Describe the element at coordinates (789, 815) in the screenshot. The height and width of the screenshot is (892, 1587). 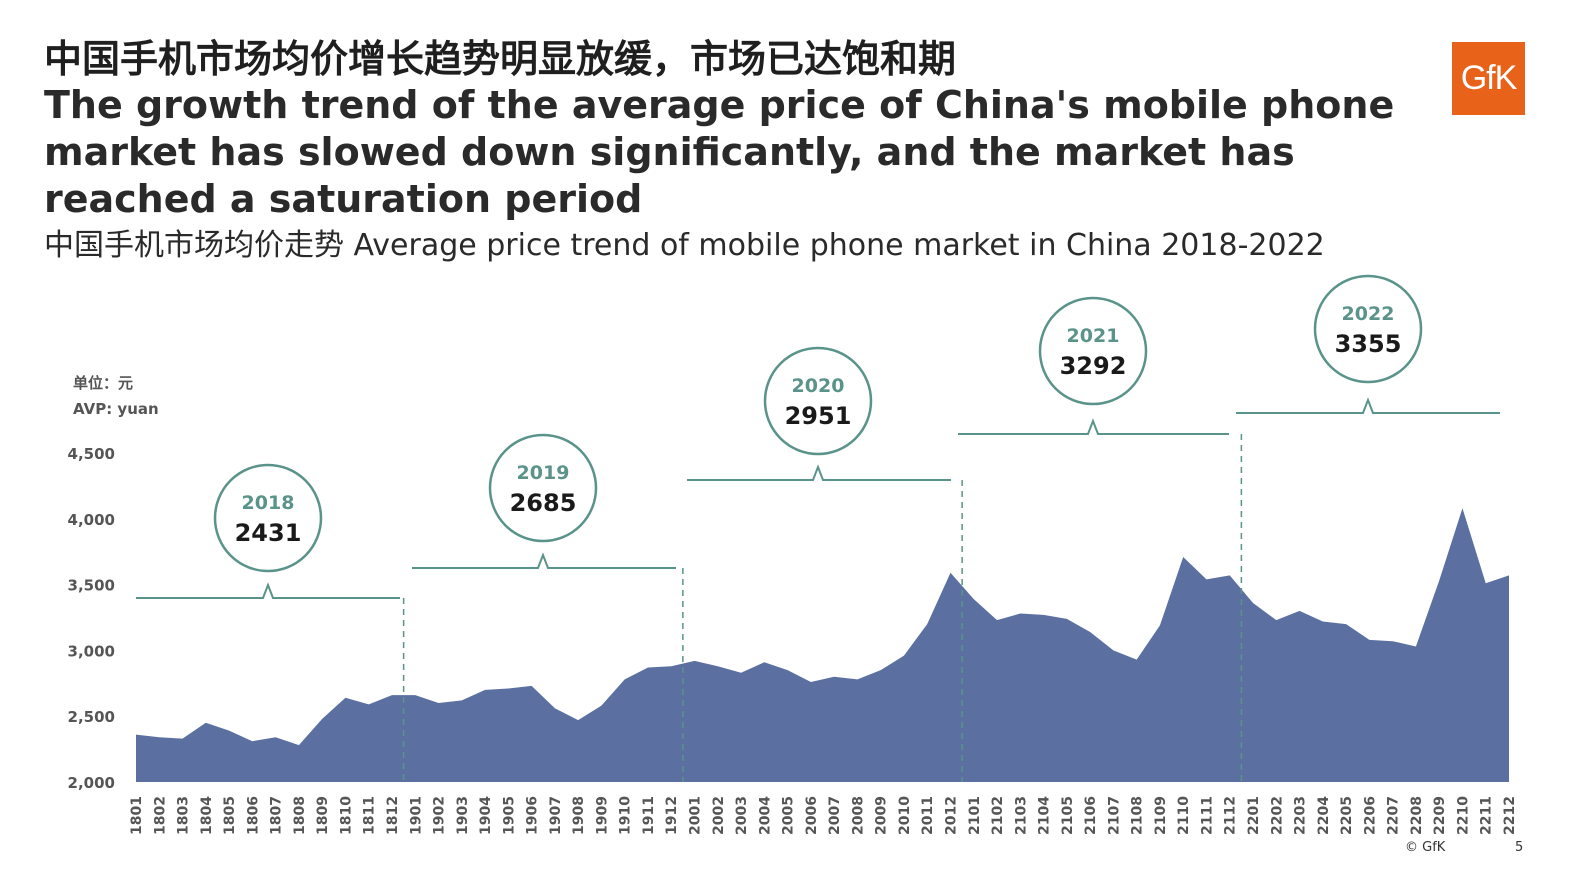
I see `x-tick-label: 2005` at that location.